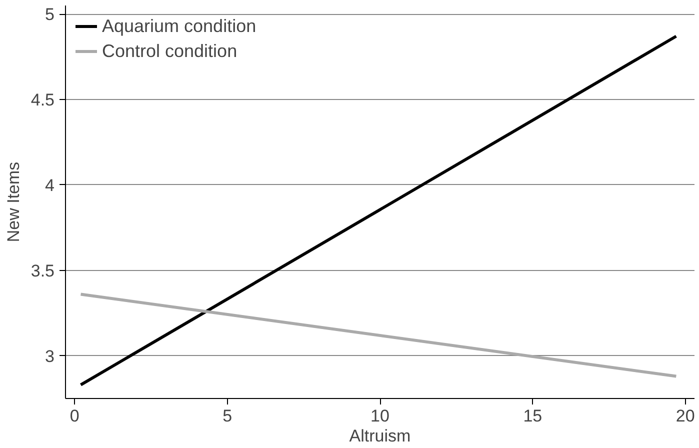  I want to click on y-tick-label: 4, so click(50, 185).